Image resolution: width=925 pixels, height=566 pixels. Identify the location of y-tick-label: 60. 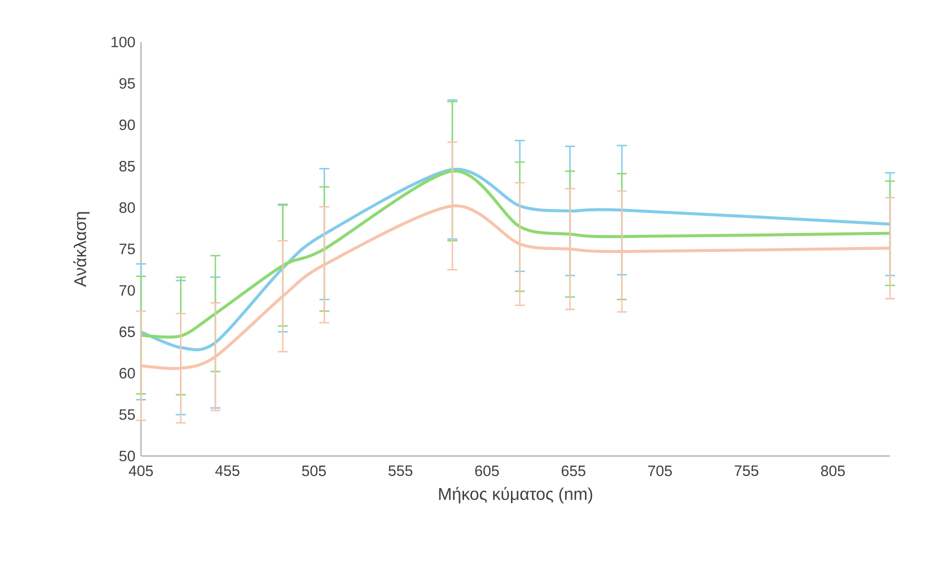
(127, 373).